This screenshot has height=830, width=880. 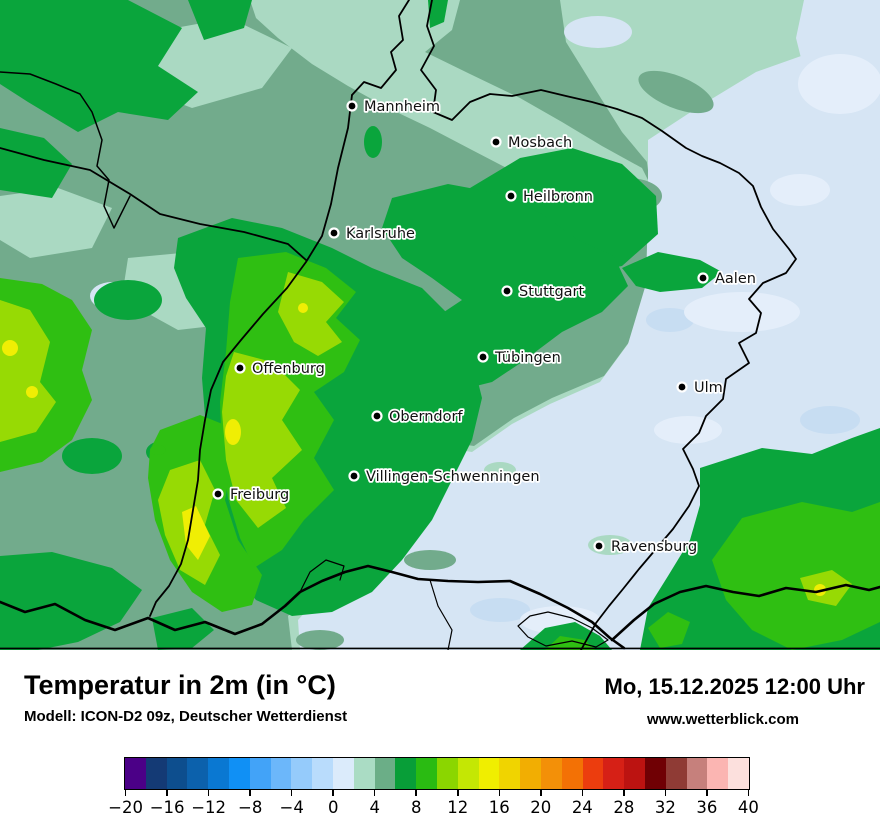 I want to click on city-label-stuttgart: Stuttgart, so click(x=552, y=292).